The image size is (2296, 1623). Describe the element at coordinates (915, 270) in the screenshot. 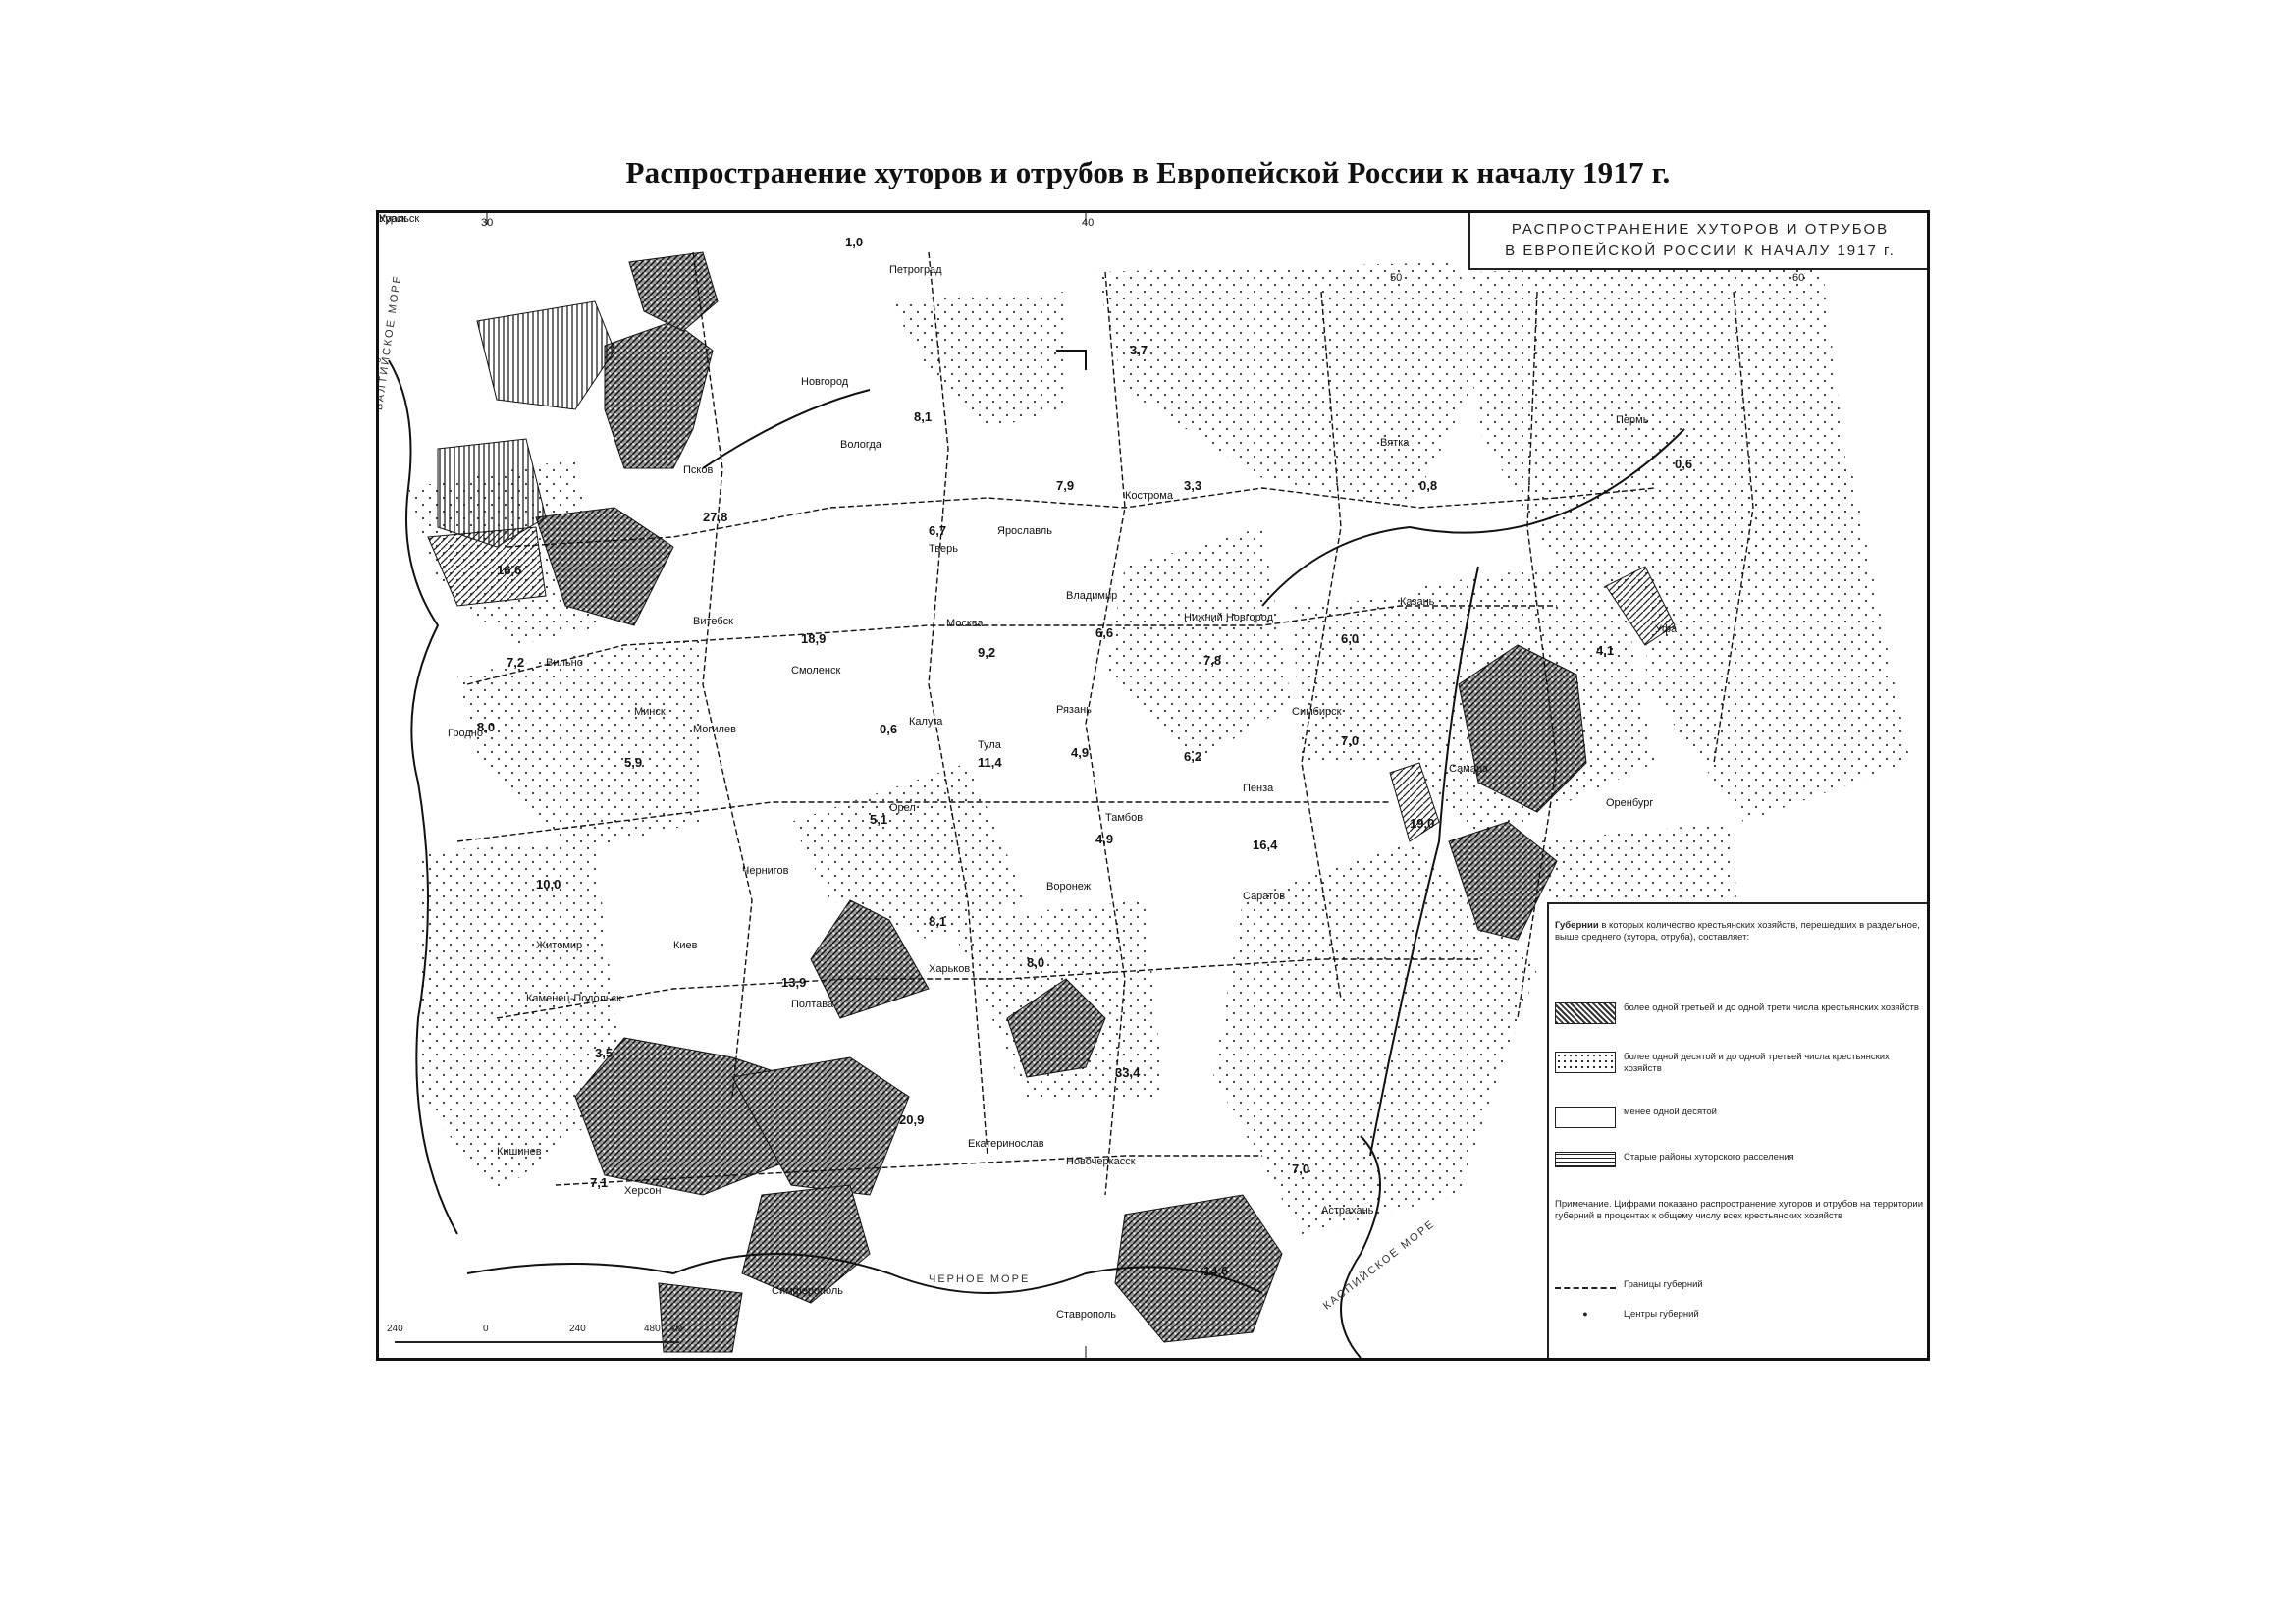

I see `city-label: Петроград` at that location.